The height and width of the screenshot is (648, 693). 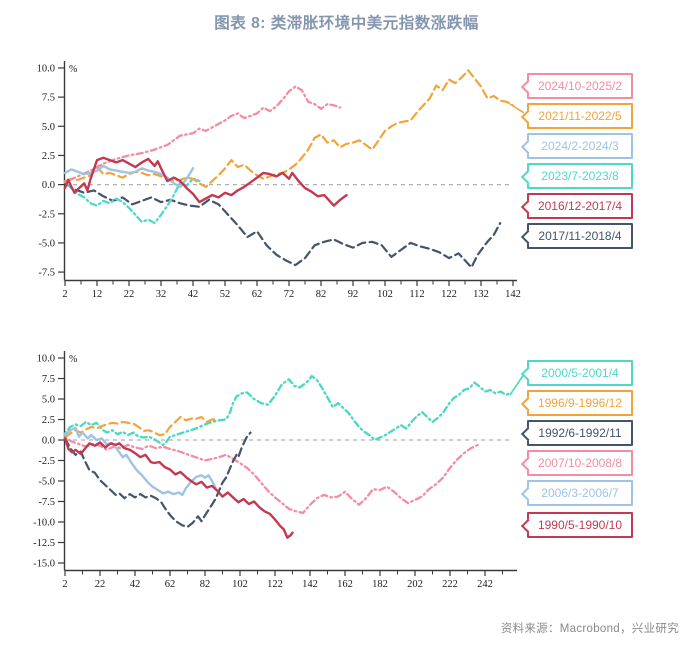 What do you see at coordinates (380, 584) in the screenshot?
I see `x-tick-label: 182` at bounding box center [380, 584].